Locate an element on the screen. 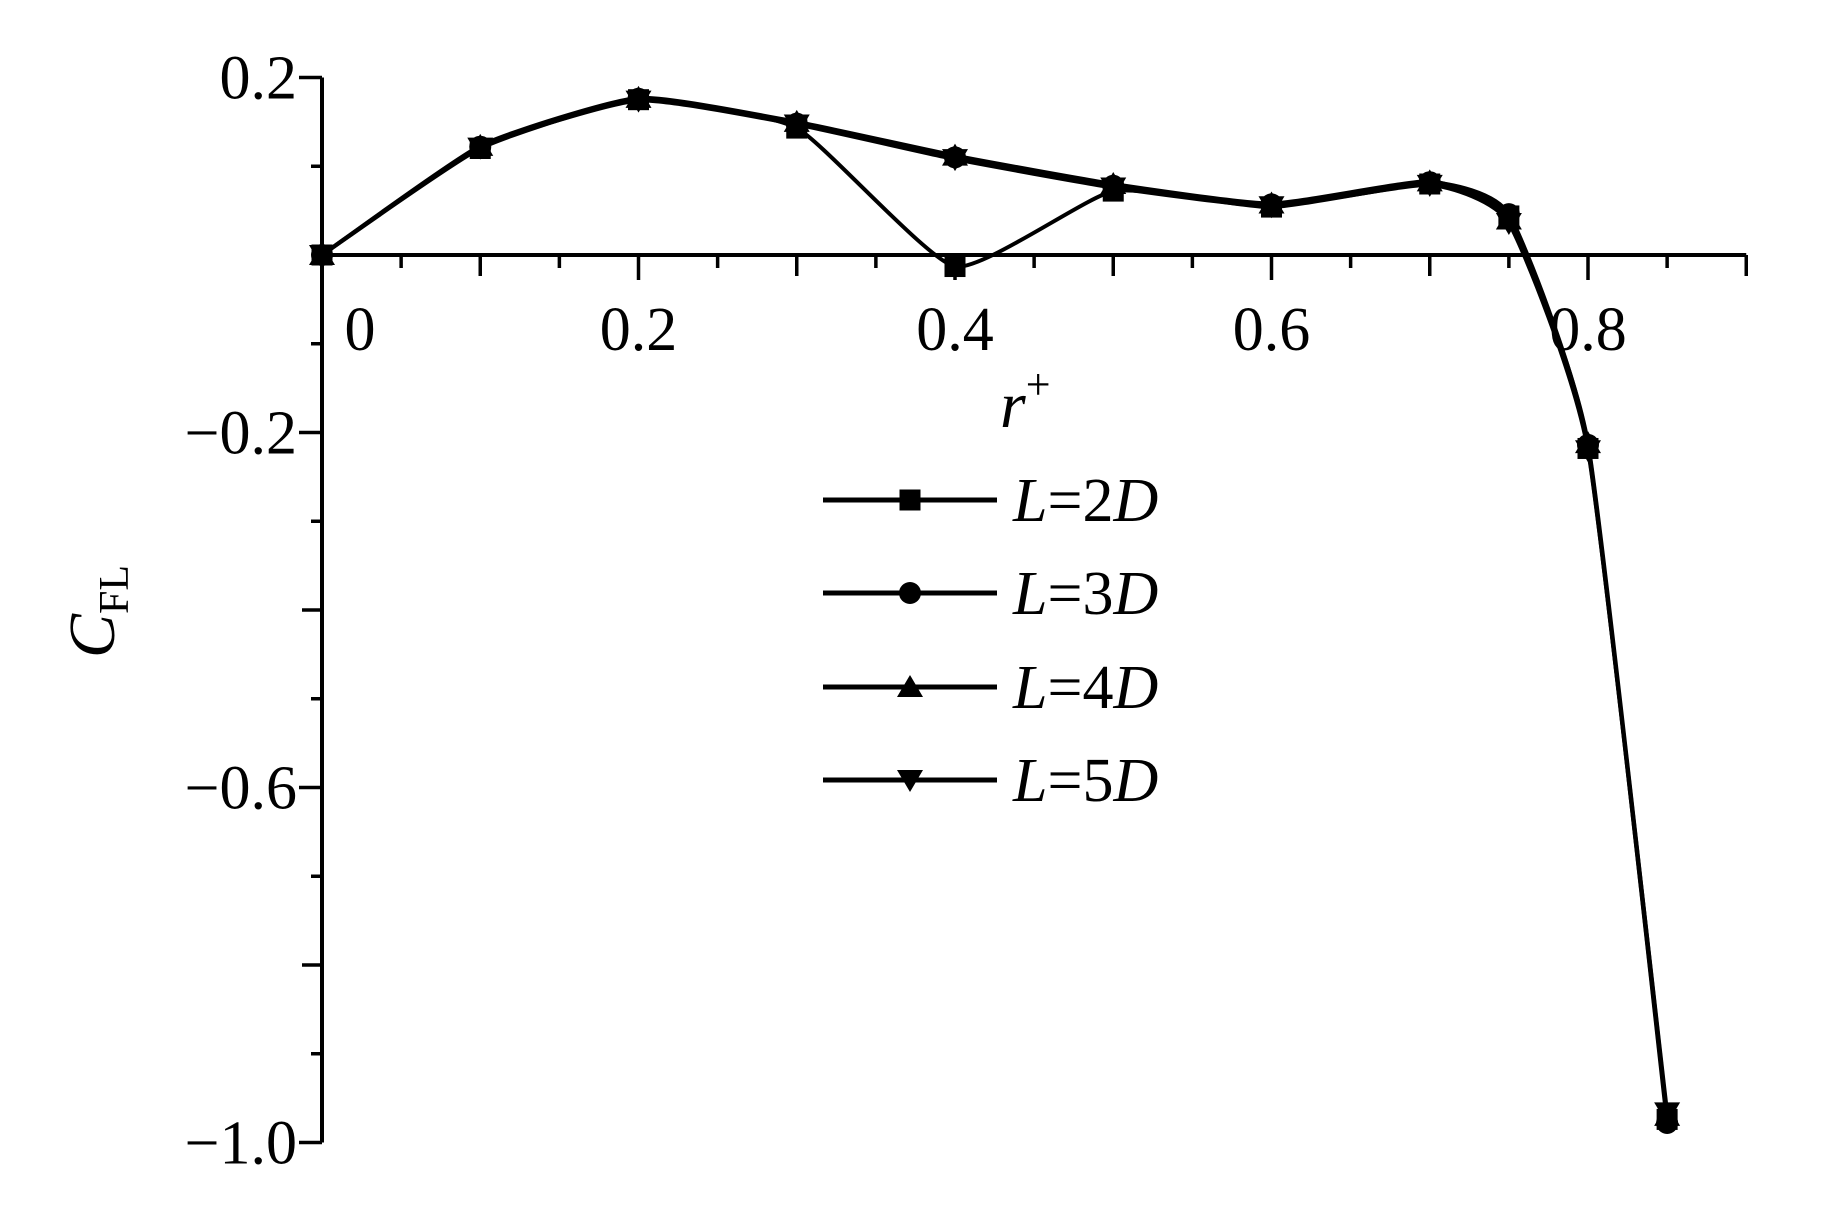 The width and height of the screenshot is (1826, 1230). legend-item-l-3d: L=3D is located at coordinates (990, 594).